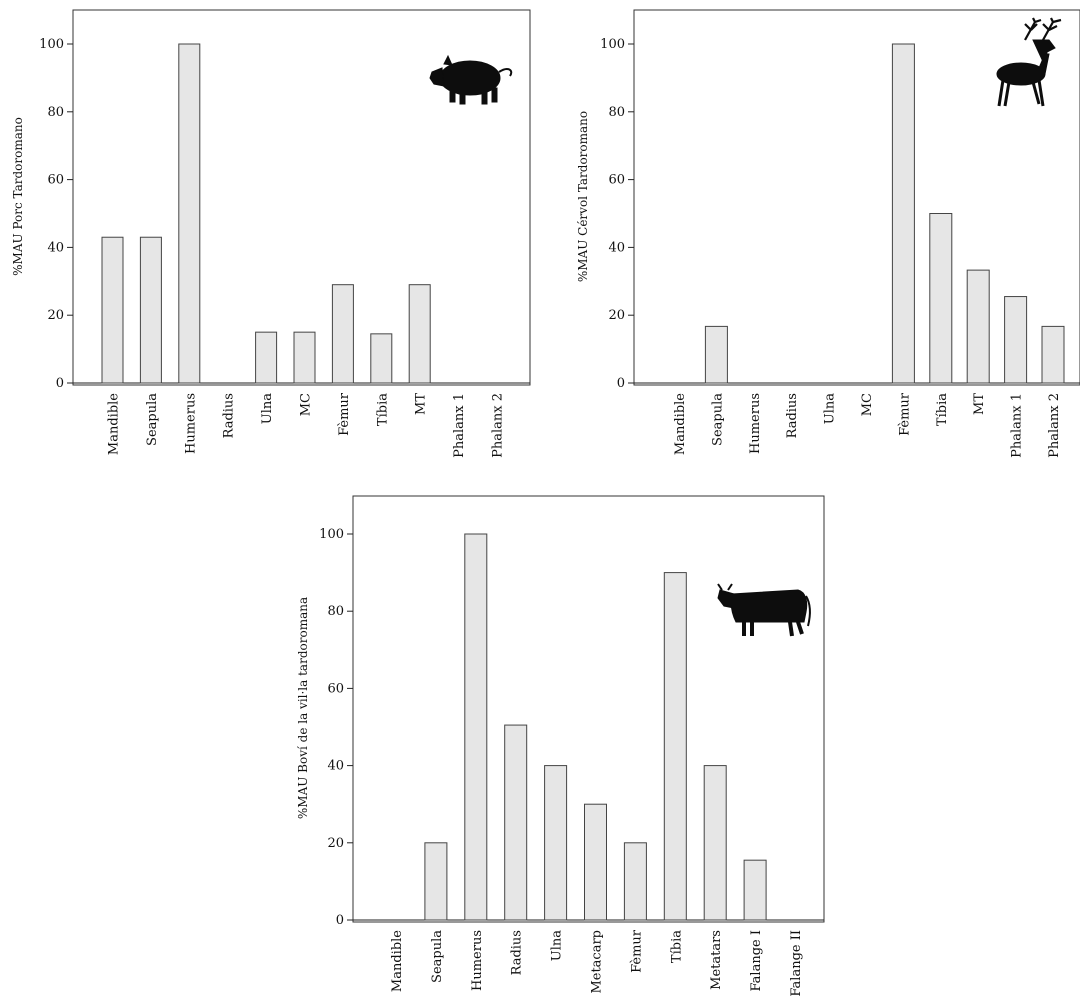  What do you see at coordinates (756, 960) in the screenshot?
I see `x-tick-label: Falange I` at bounding box center [756, 960].